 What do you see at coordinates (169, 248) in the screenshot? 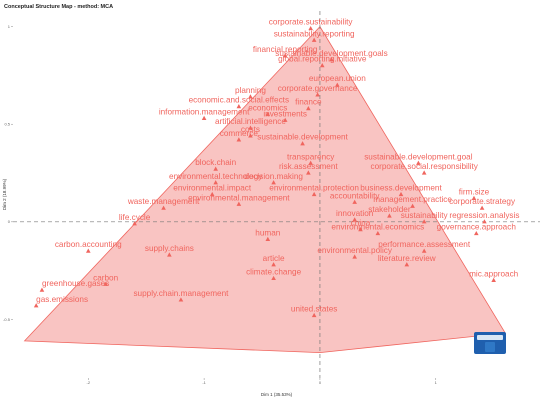
I see `data-point-label: supply.chains` at bounding box center [169, 248].